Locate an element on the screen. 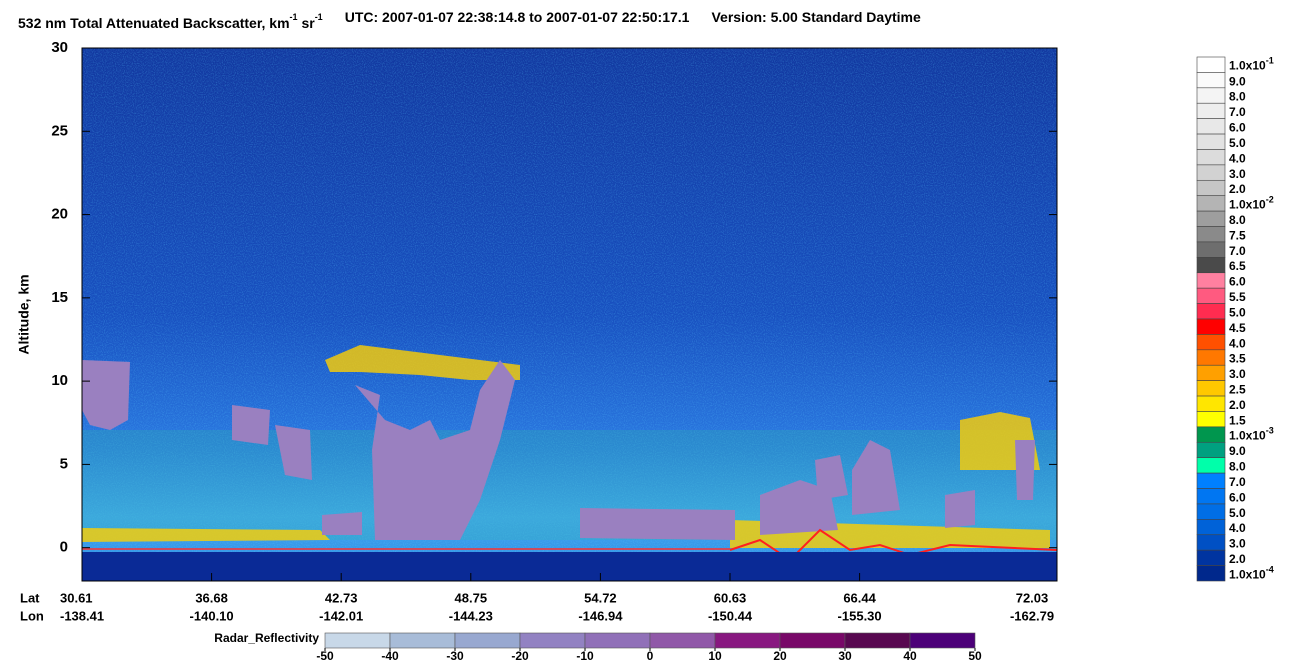 The width and height of the screenshot is (1300, 667). title-part: sr is located at coordinates (307, 23).